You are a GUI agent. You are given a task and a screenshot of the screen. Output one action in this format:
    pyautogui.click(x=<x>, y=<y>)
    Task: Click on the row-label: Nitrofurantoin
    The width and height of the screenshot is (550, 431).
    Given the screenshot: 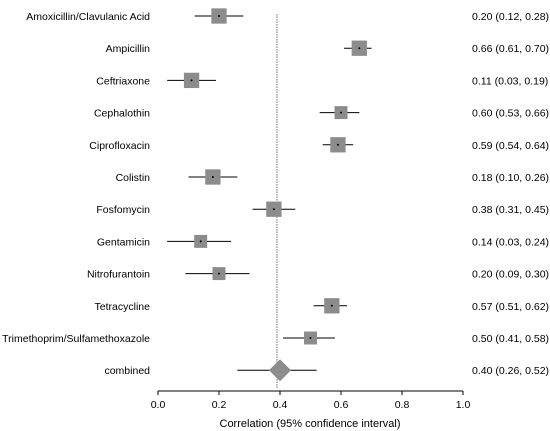 What is the action you would take?
    pyautogui.click(x=118, y=275)
    